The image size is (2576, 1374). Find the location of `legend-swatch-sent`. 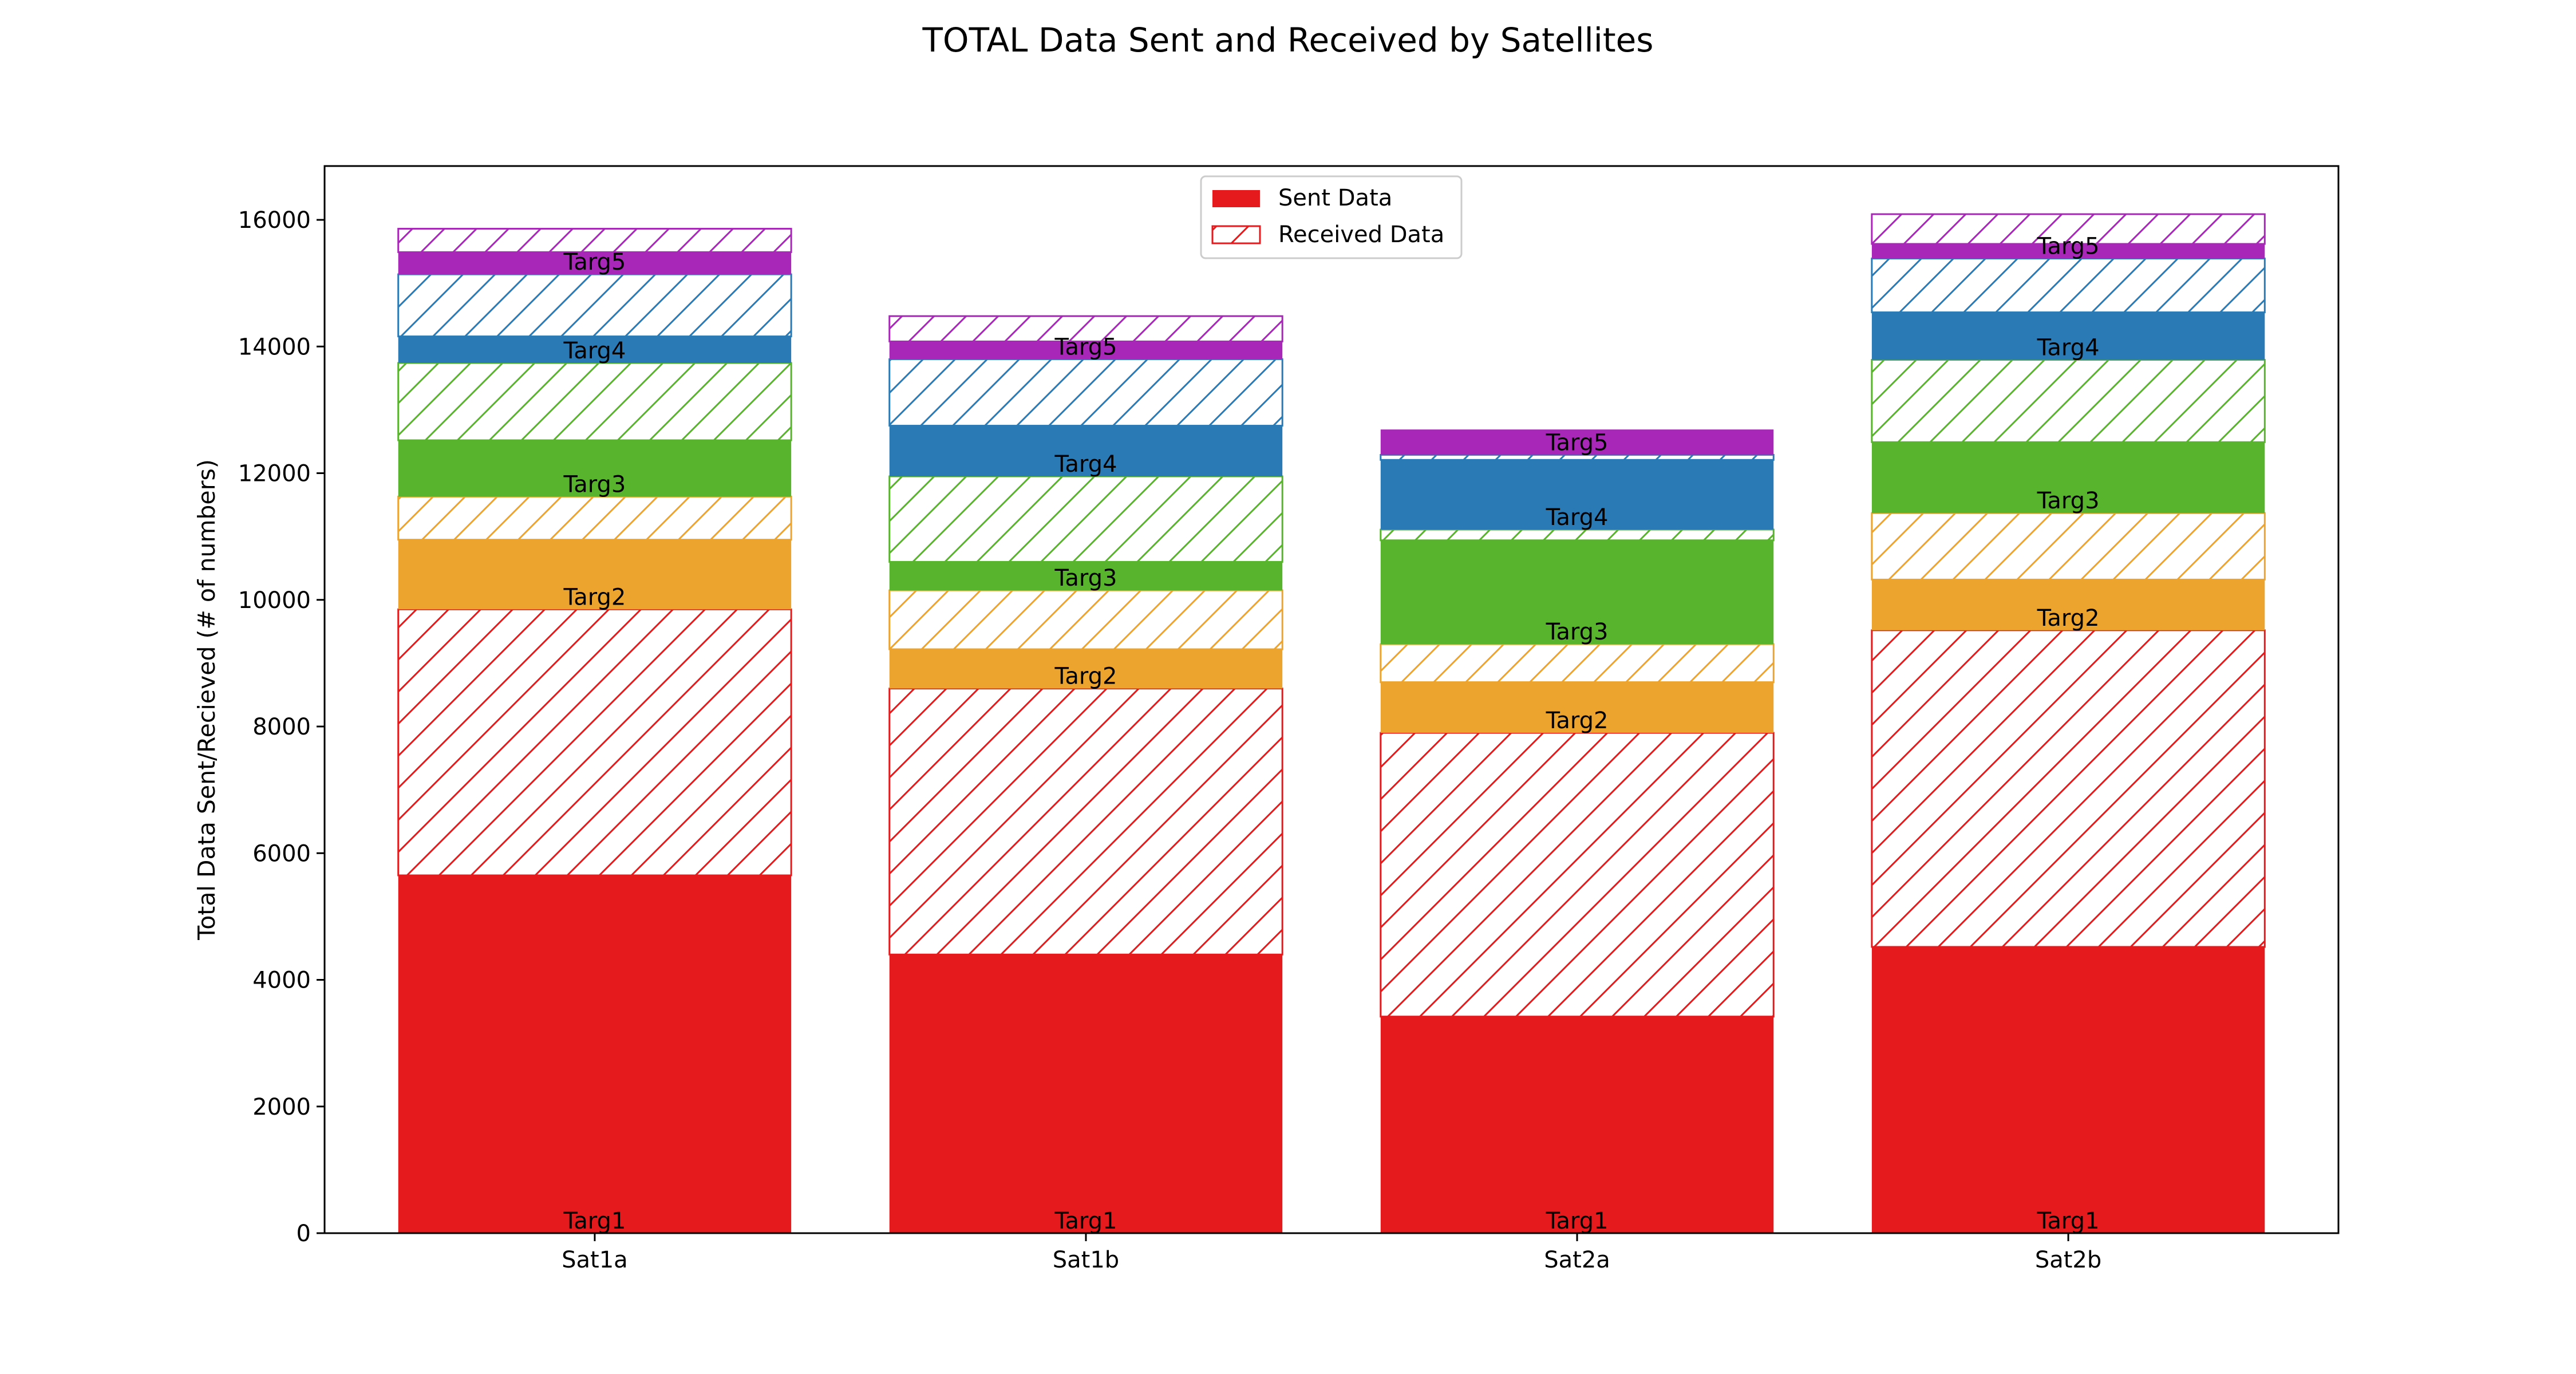

legend-swatch-sent is located at coordinates (1236, 199).